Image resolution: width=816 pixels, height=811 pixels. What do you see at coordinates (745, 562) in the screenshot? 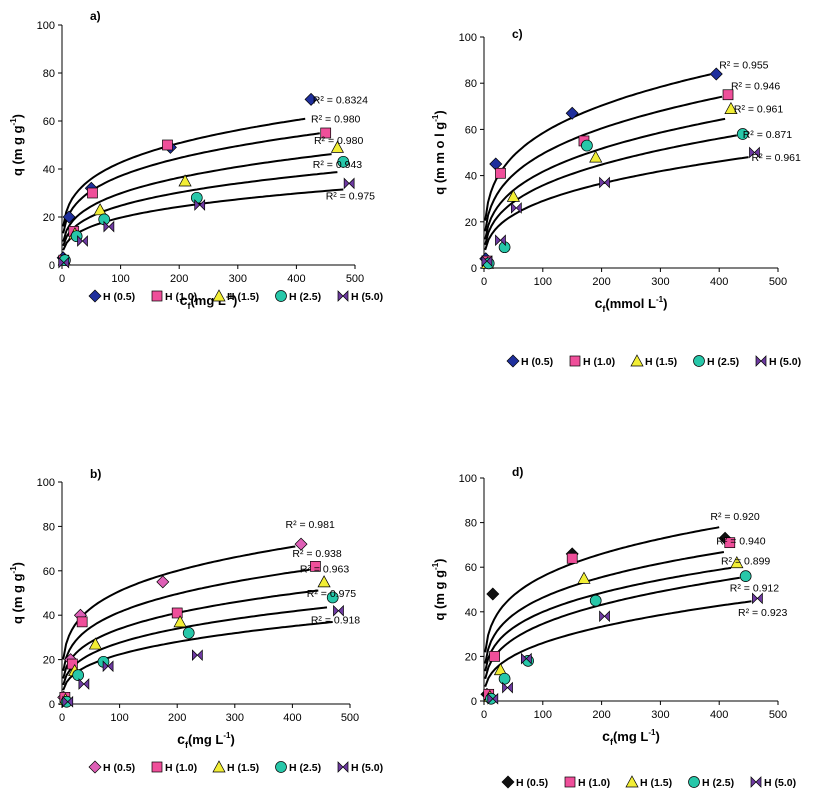
I see `r2-label: R² = 0.899` at bounding box center [745, 562].